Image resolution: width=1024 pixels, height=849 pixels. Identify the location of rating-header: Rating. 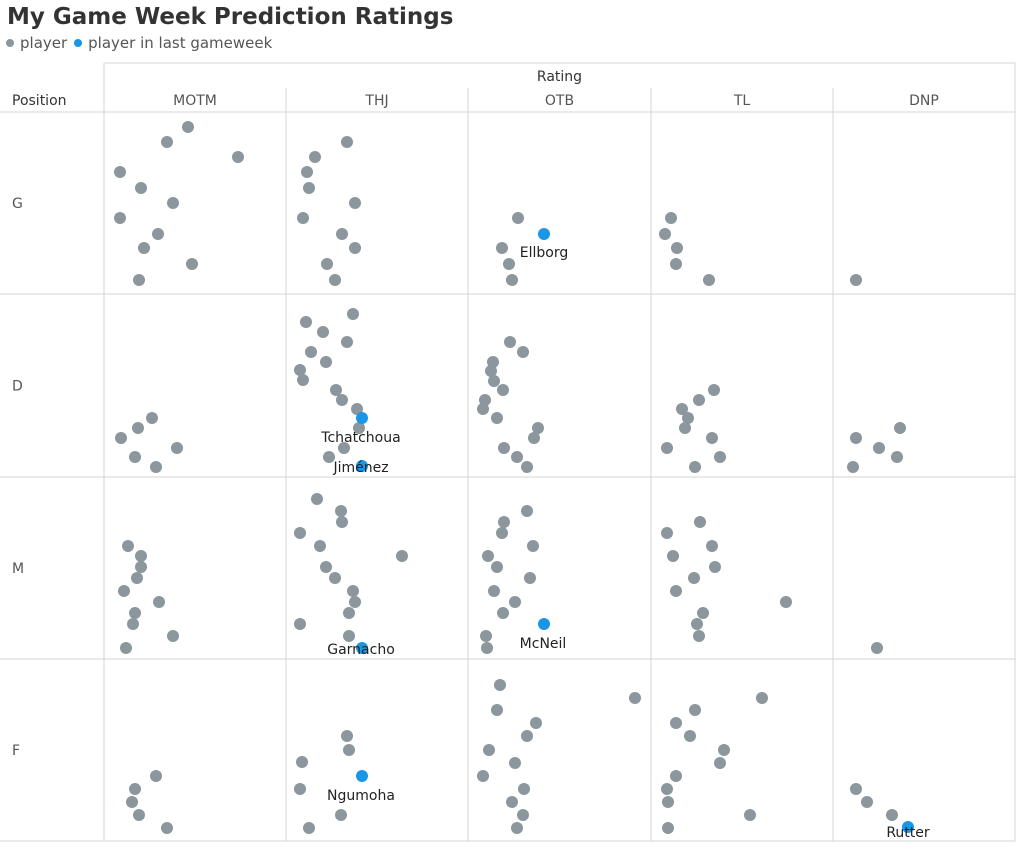
(559, 77).